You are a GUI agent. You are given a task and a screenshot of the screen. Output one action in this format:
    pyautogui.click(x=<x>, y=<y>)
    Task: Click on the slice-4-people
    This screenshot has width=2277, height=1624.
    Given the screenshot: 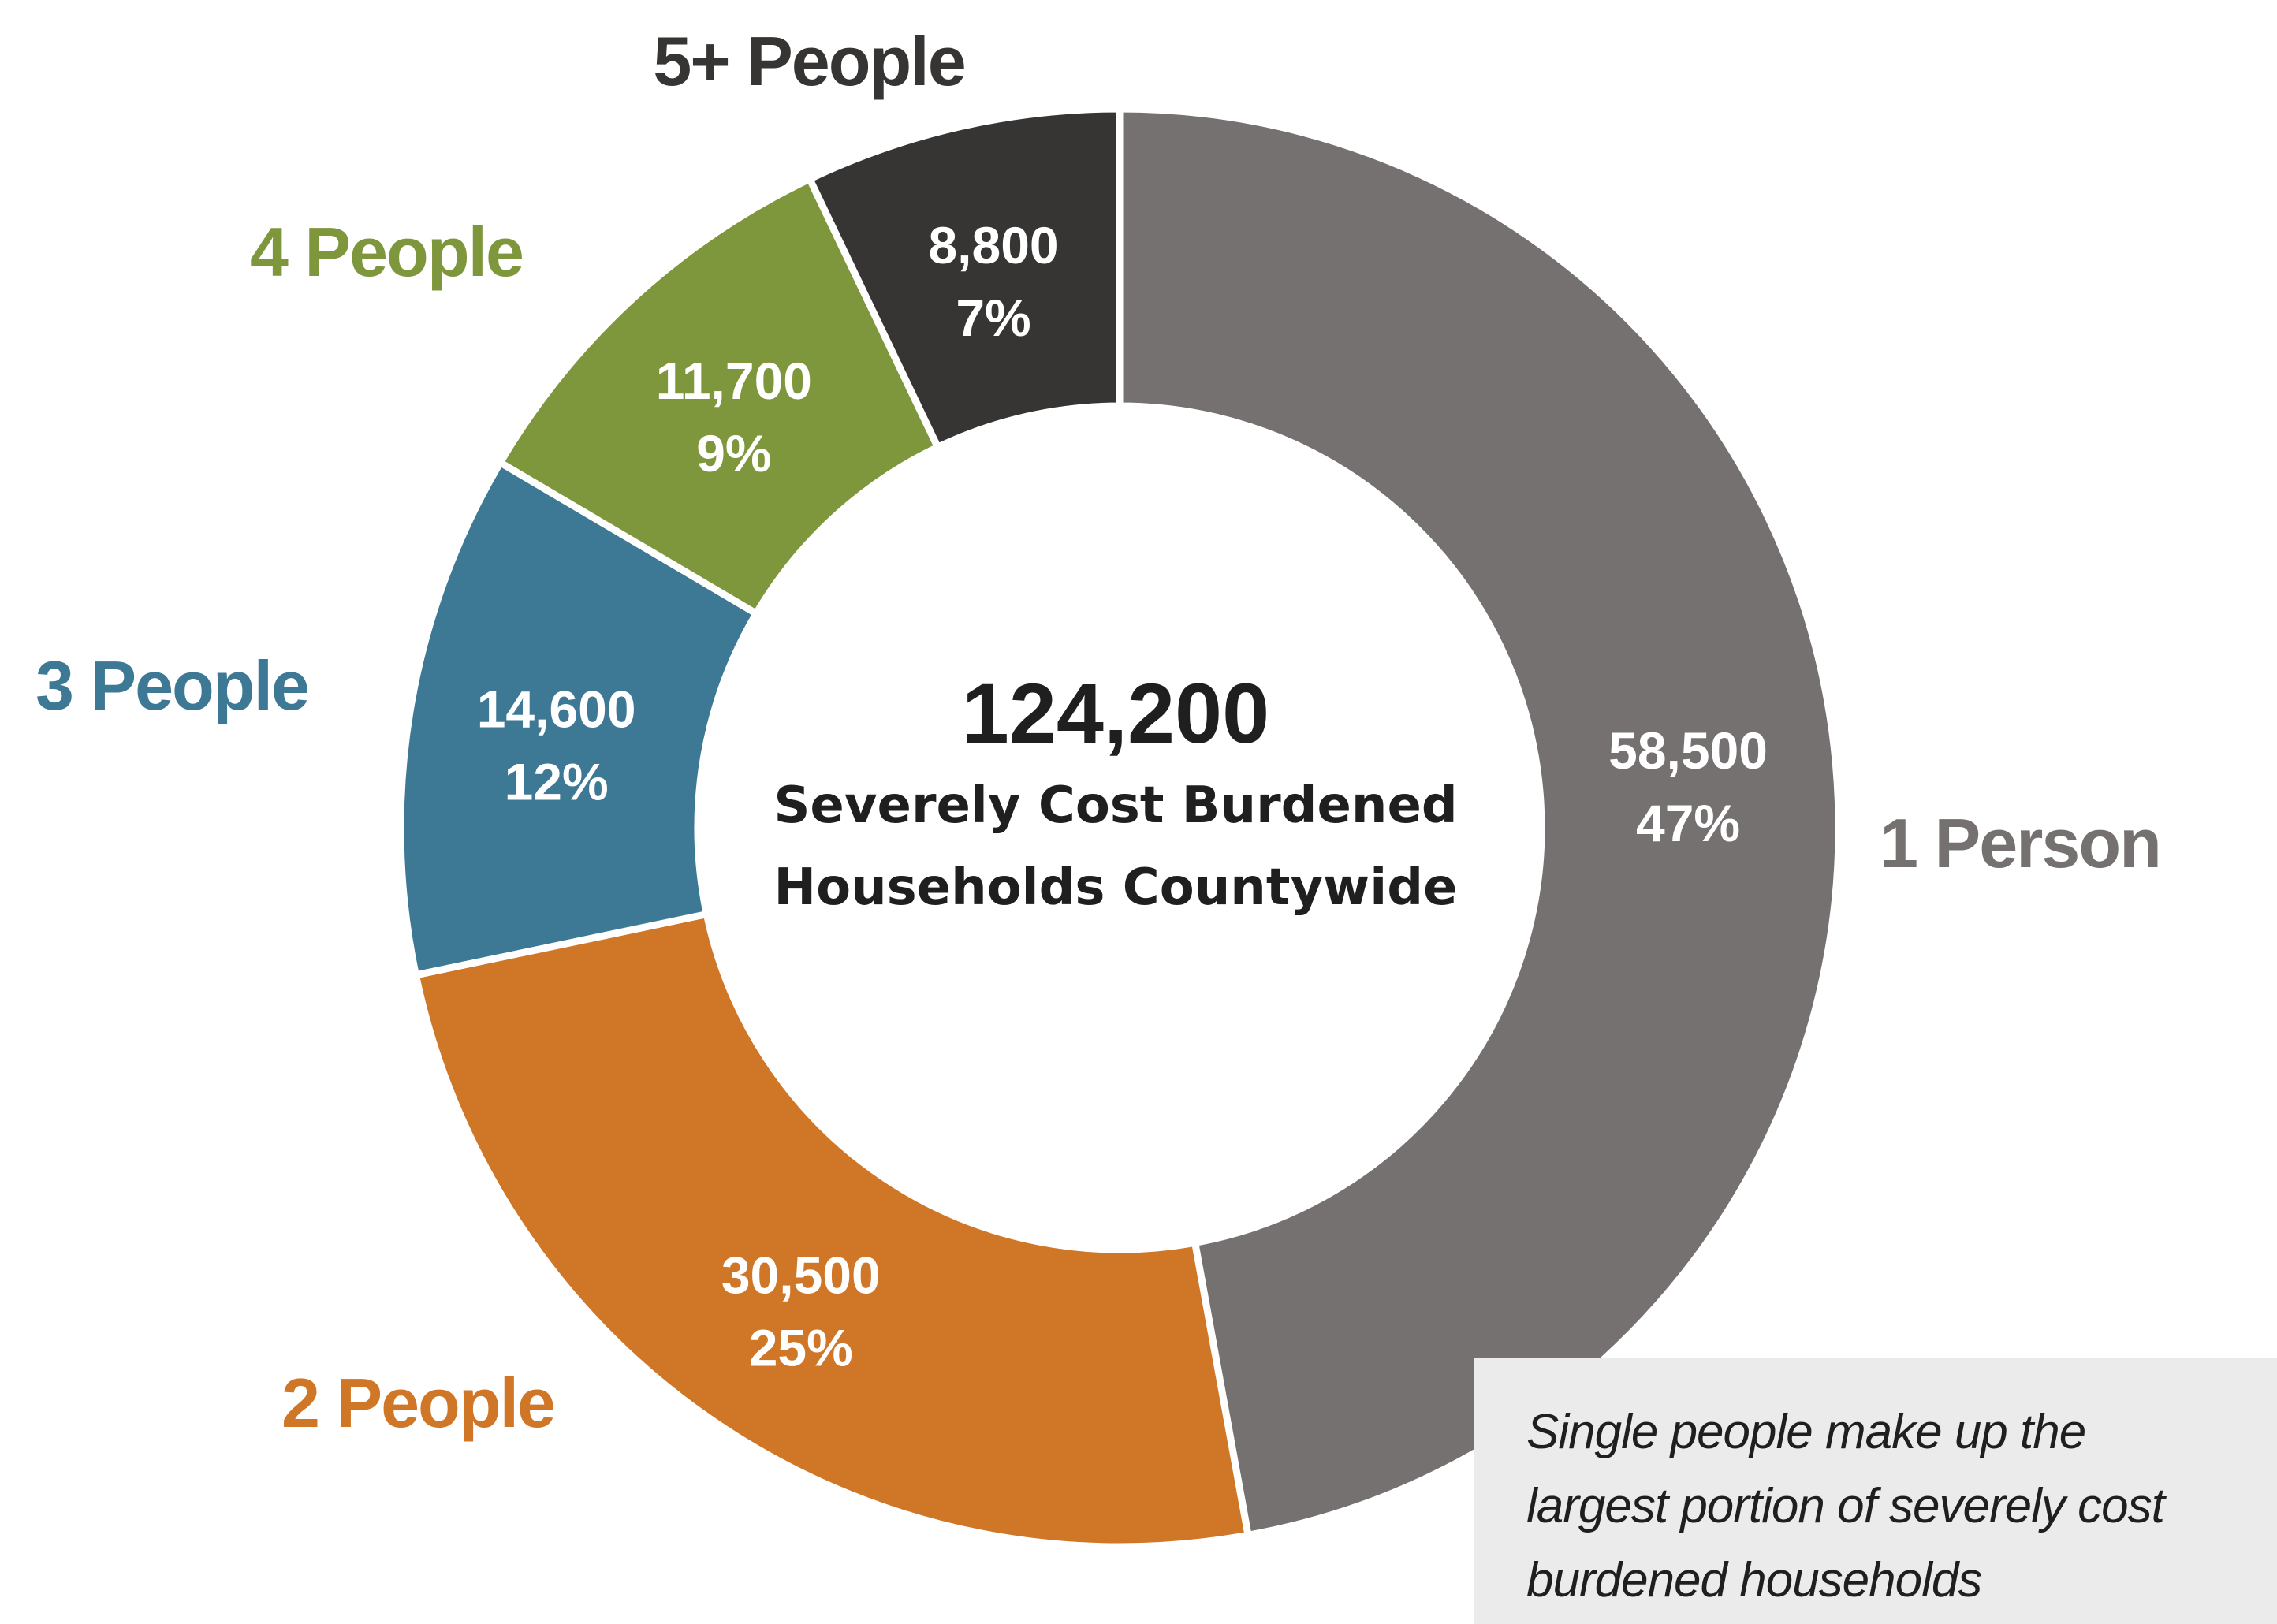 What is the action you would take?
    pyautogui.click(x=719, y=396)
    